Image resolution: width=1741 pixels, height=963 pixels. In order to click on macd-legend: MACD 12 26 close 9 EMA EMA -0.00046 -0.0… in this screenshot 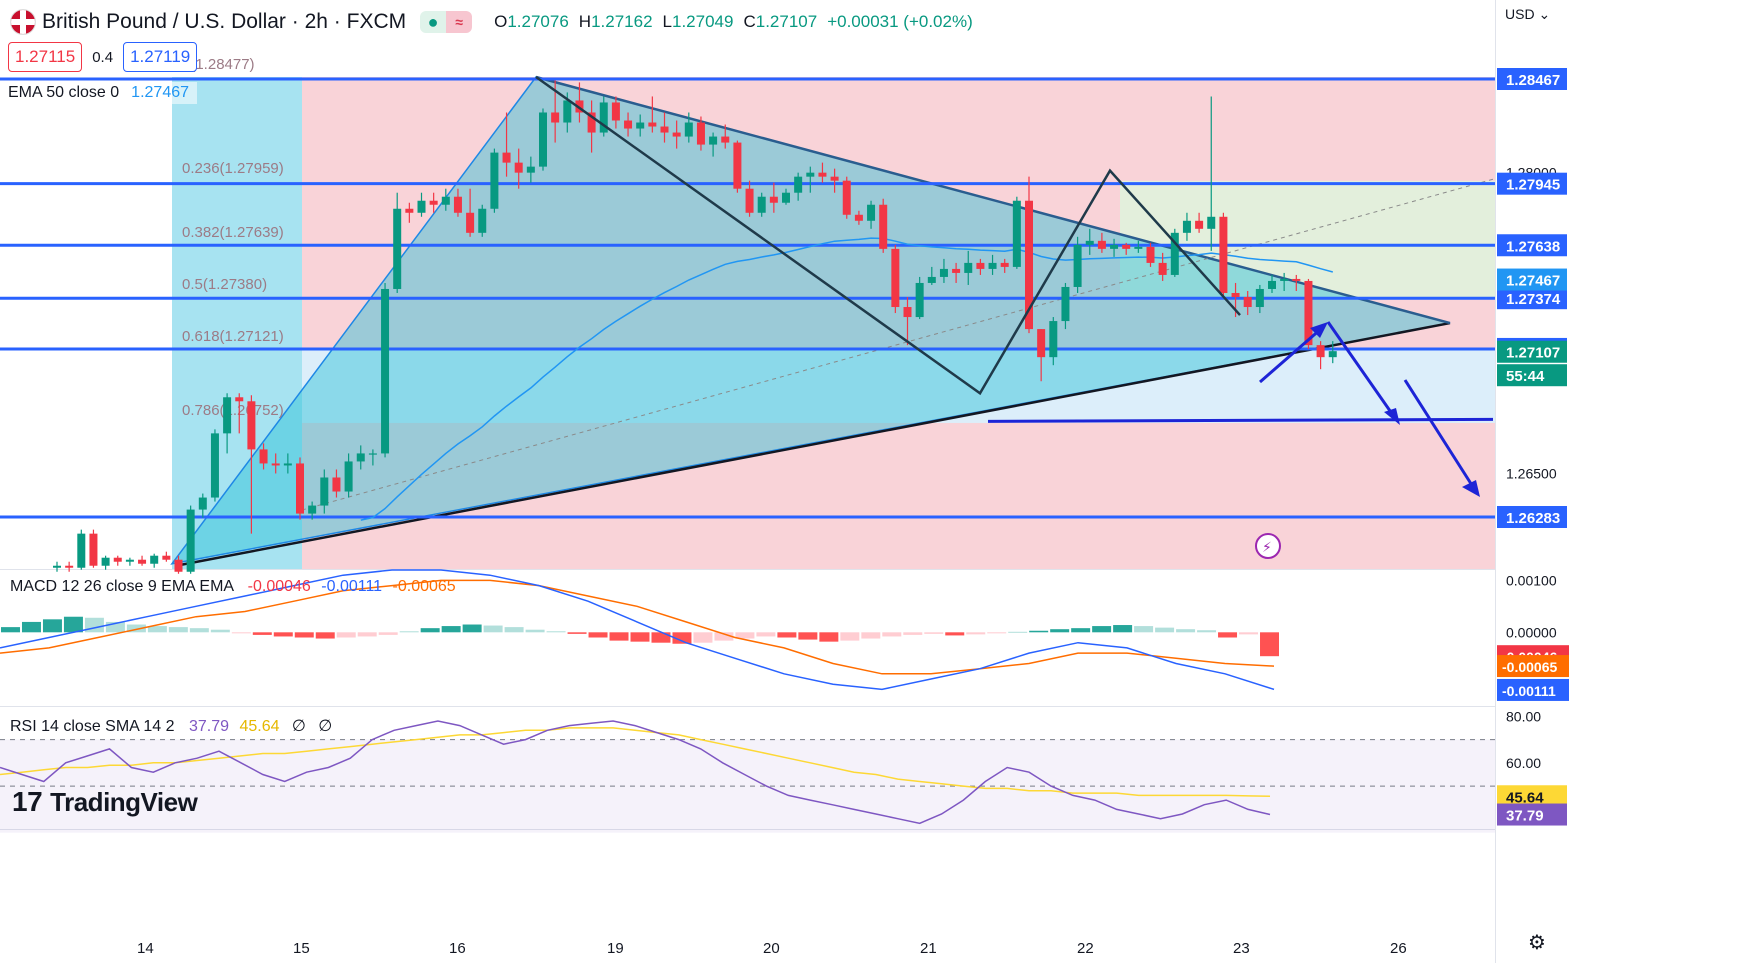, I will do `click(233, 586)`.